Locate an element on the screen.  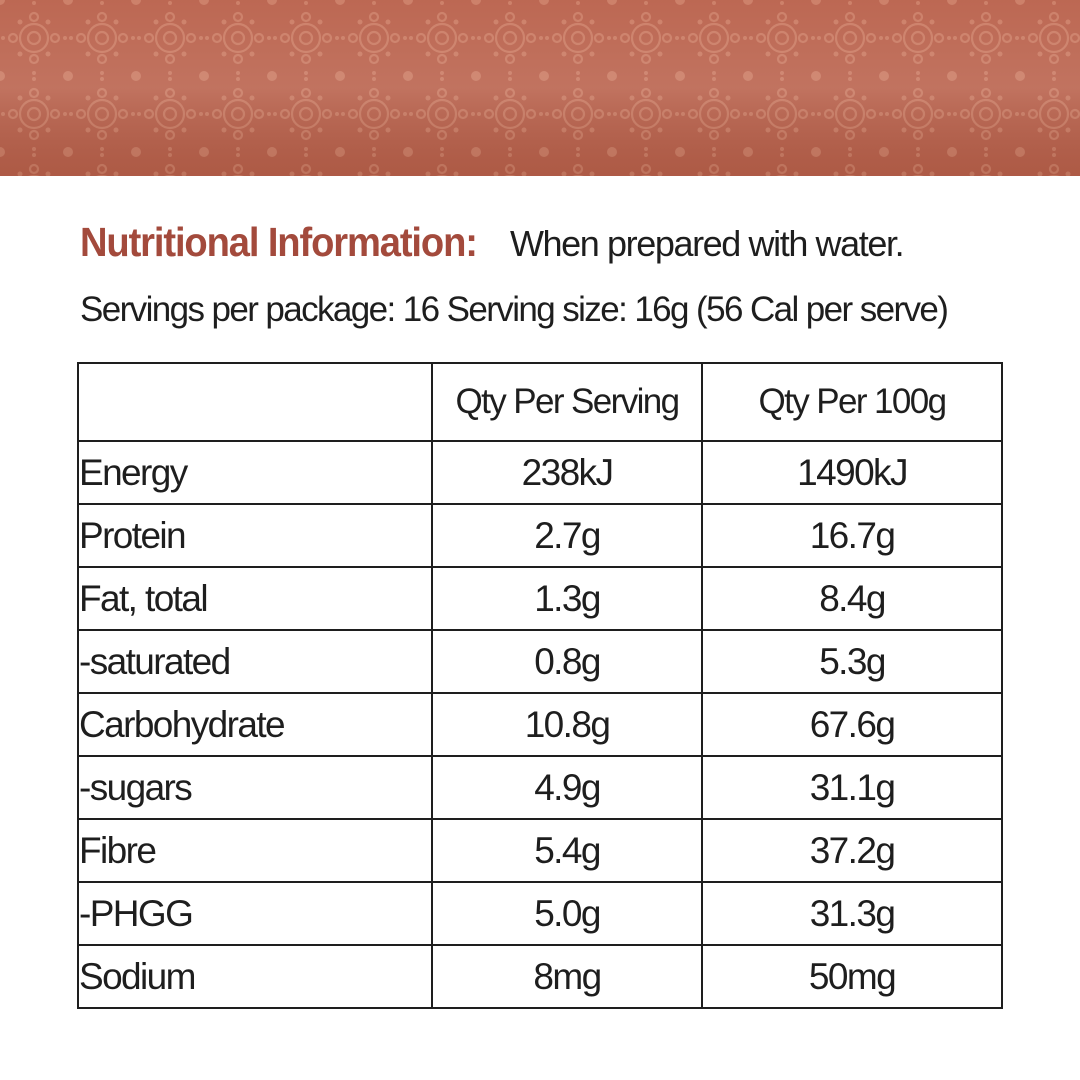
nutrient-name: Energy is located at coordinates (255, 472).